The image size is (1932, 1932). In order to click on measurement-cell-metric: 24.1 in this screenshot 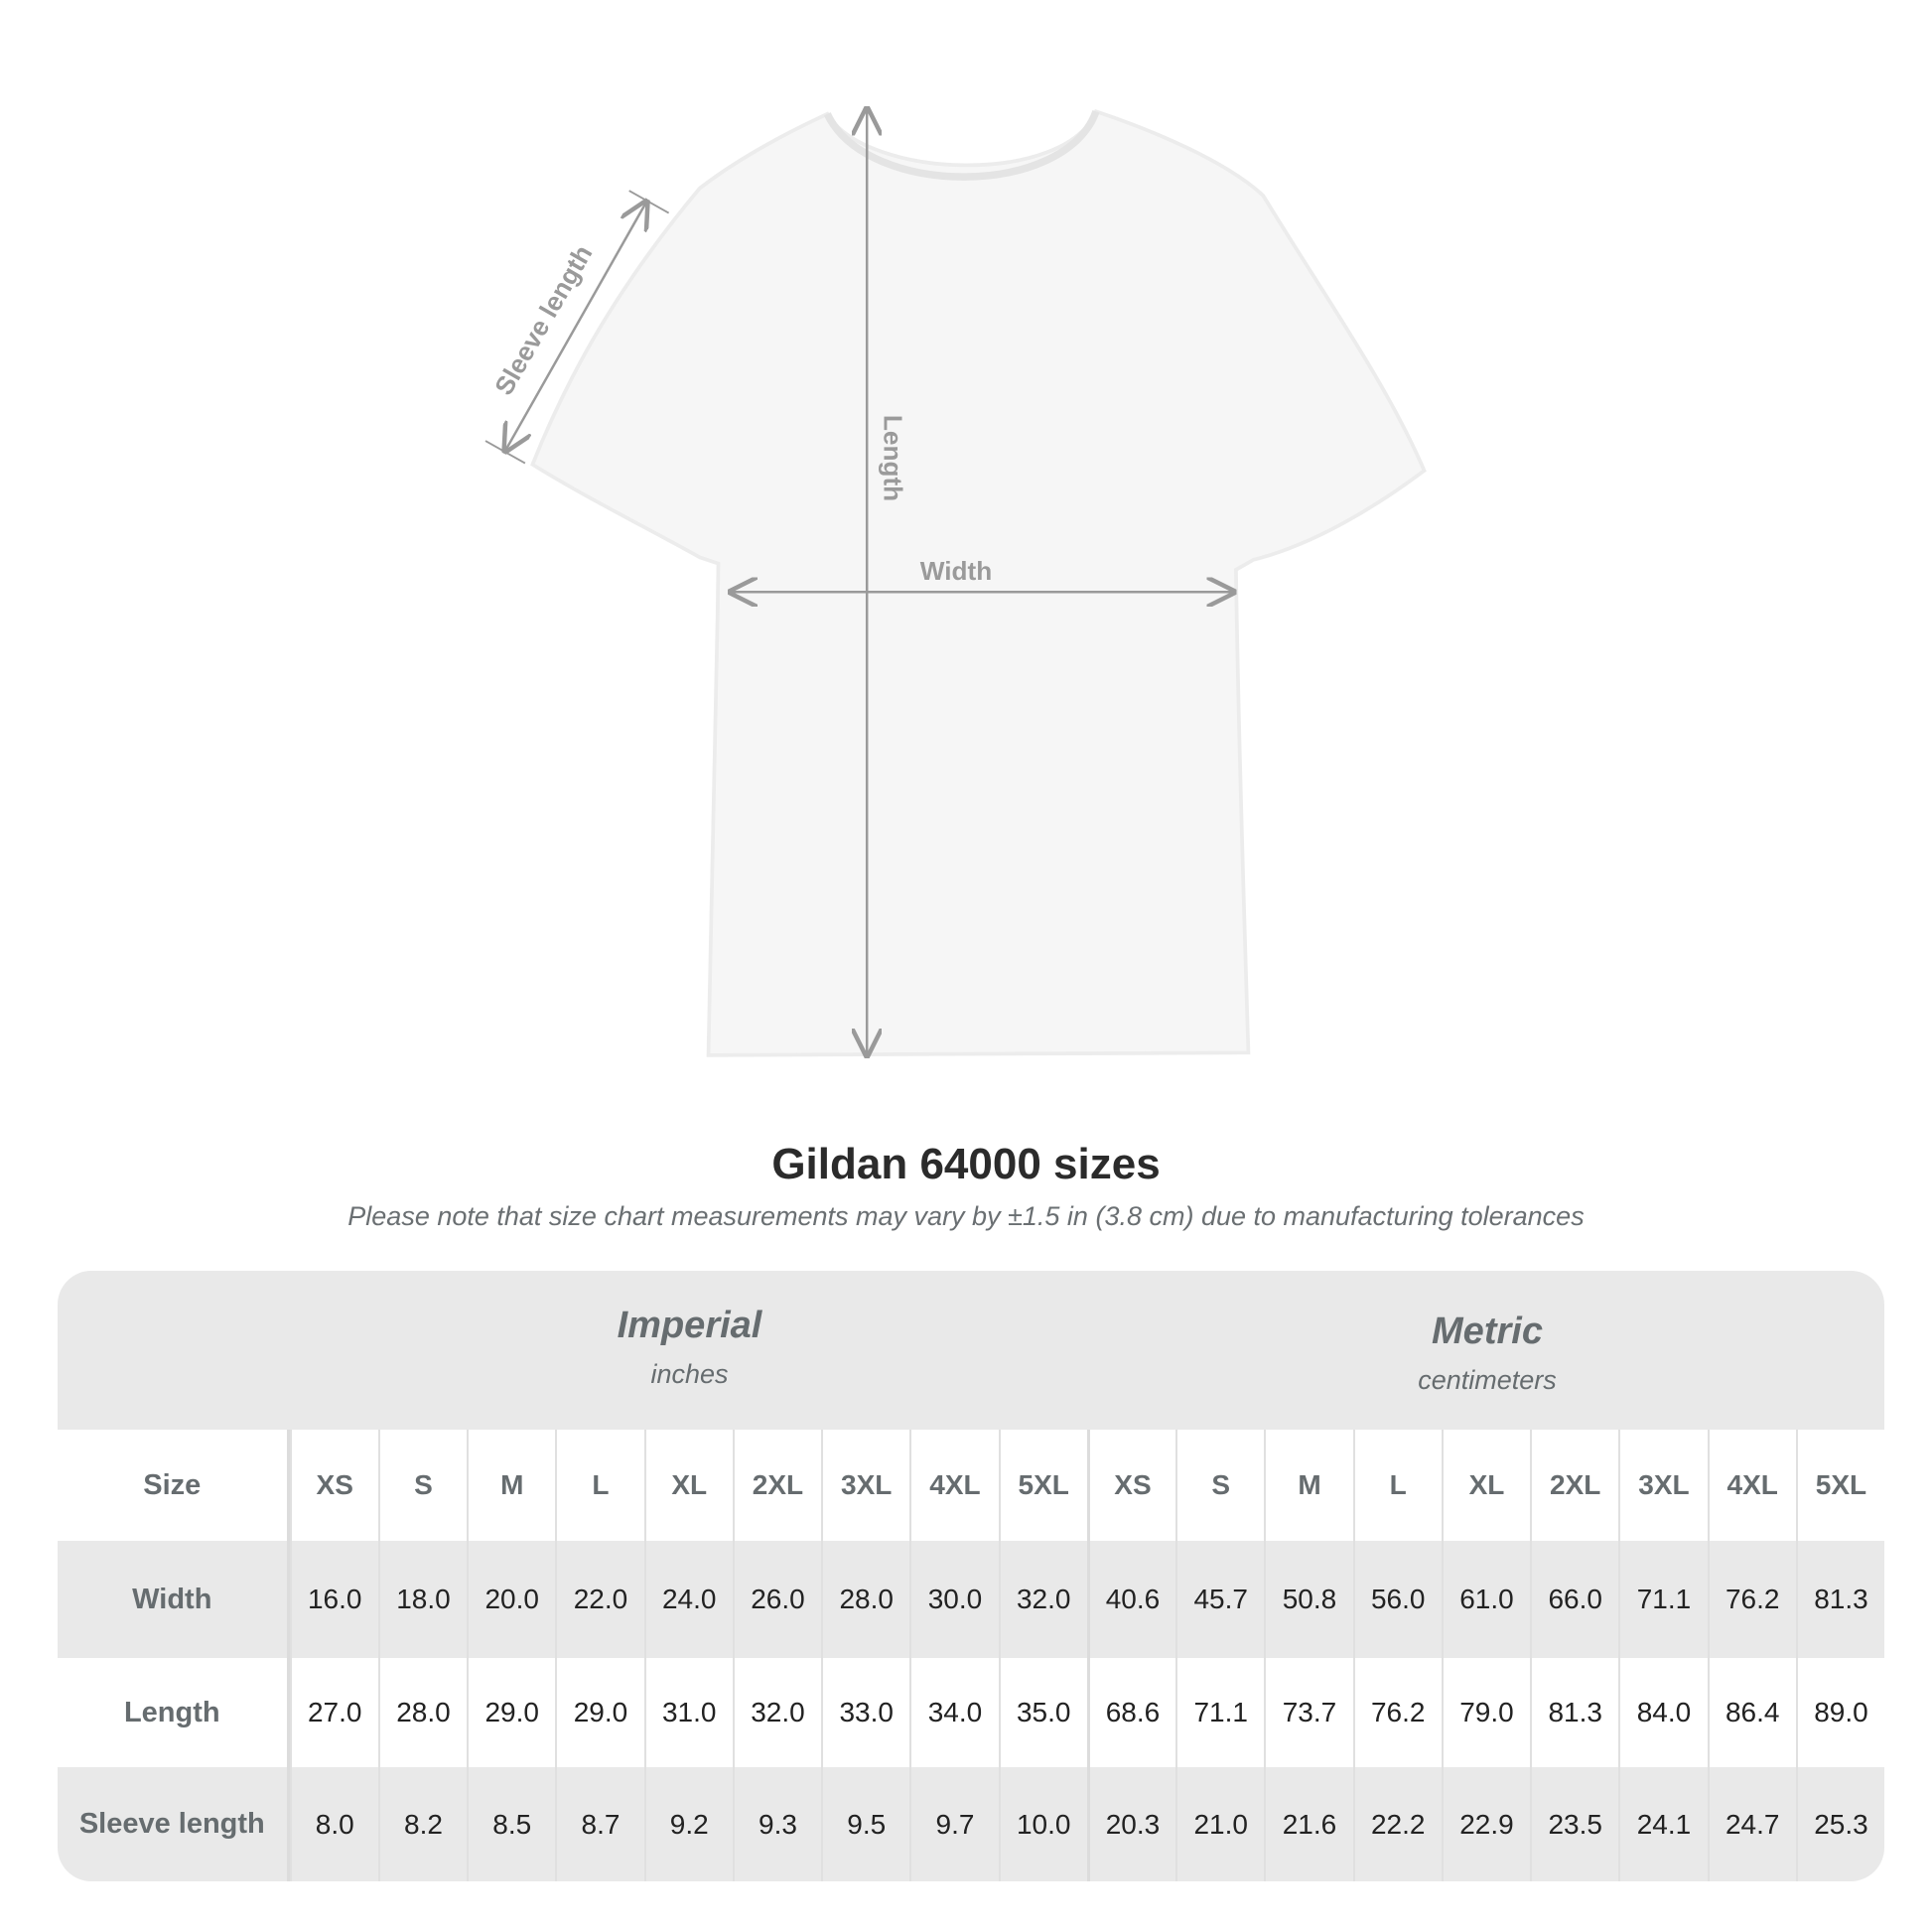, I will do `click(1663, 1824)`.